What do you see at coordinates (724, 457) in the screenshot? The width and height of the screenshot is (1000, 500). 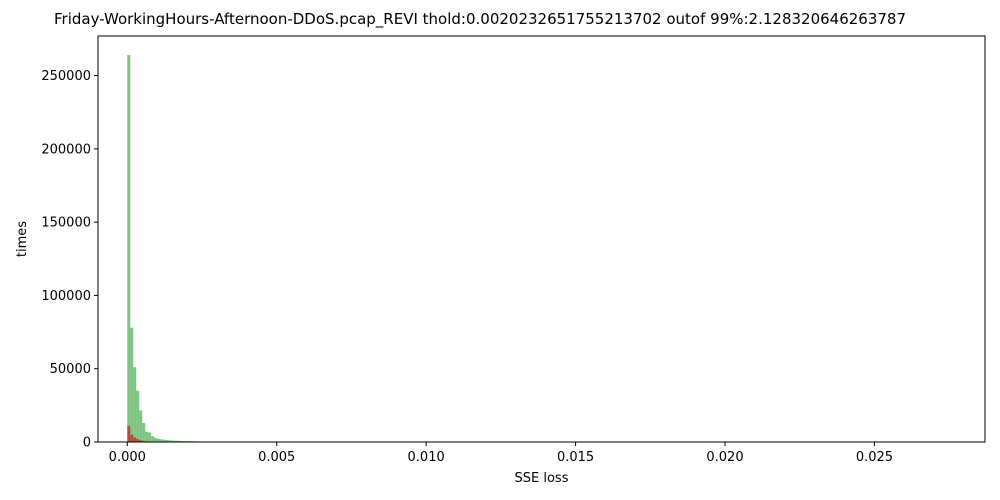 I see `x-tick-label-4: 0.020` at bounding box center [724, 457].